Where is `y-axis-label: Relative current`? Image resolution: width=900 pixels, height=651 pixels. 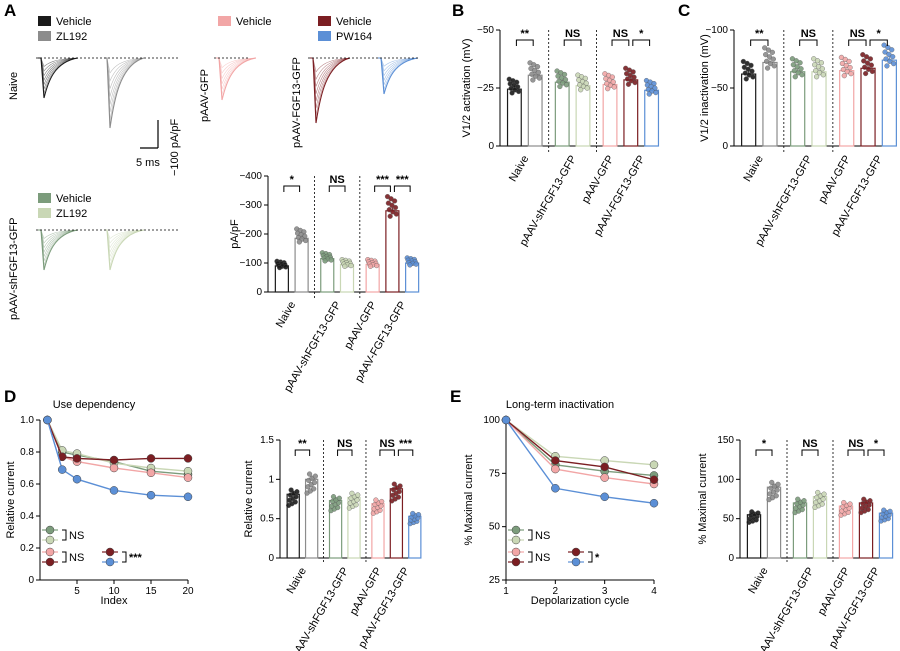
y-axis-label: Relative current is located at coordinates (249, 498).